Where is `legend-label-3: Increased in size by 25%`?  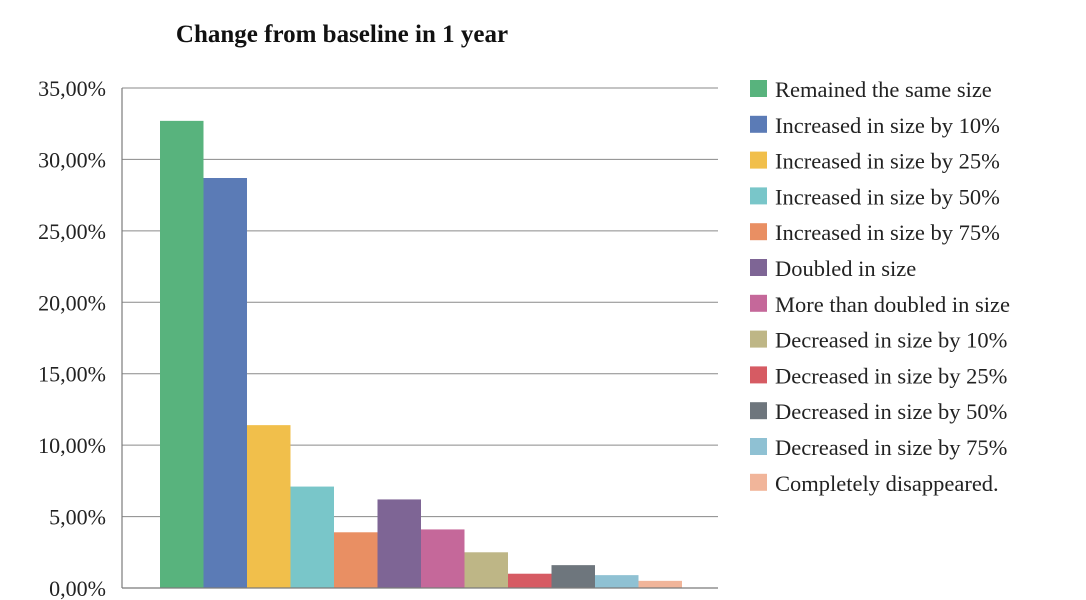
legend-label-3: Increased in size by 25% is located at coordinates (887, 161).